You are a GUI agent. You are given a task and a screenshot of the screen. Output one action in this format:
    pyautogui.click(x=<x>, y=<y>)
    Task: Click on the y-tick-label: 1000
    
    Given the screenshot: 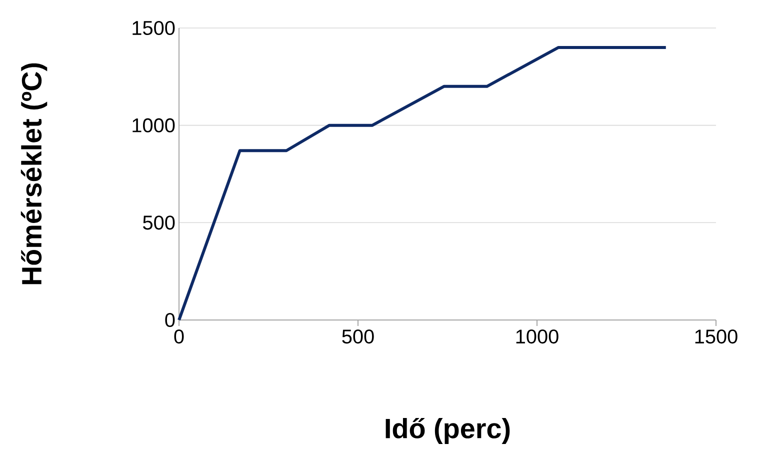 What is the action you would take?
    pyautogui.click(x=153, y=125)
    